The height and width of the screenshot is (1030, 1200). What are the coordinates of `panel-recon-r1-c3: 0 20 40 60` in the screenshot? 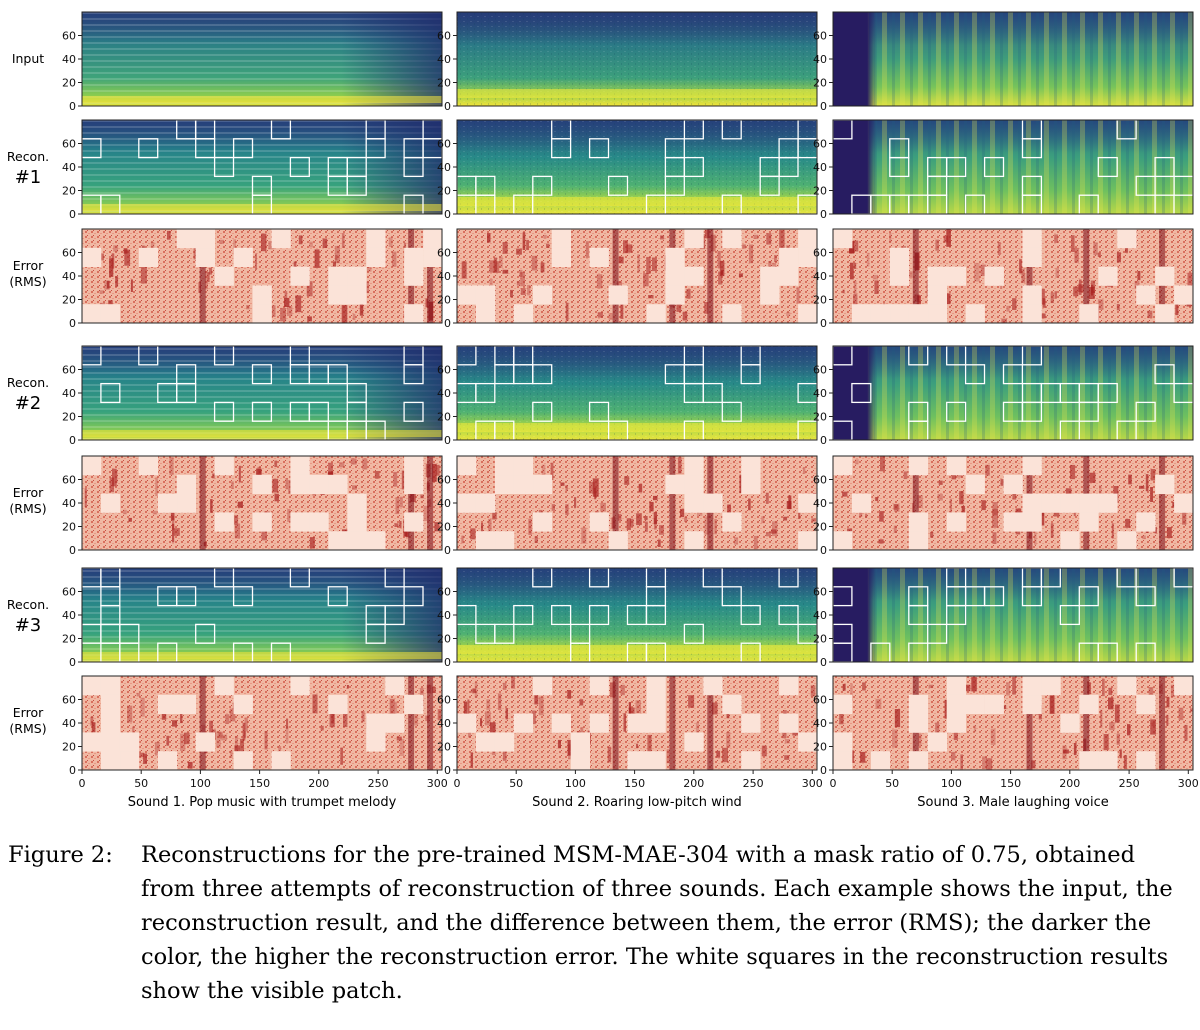 It's located at (1003, 170).